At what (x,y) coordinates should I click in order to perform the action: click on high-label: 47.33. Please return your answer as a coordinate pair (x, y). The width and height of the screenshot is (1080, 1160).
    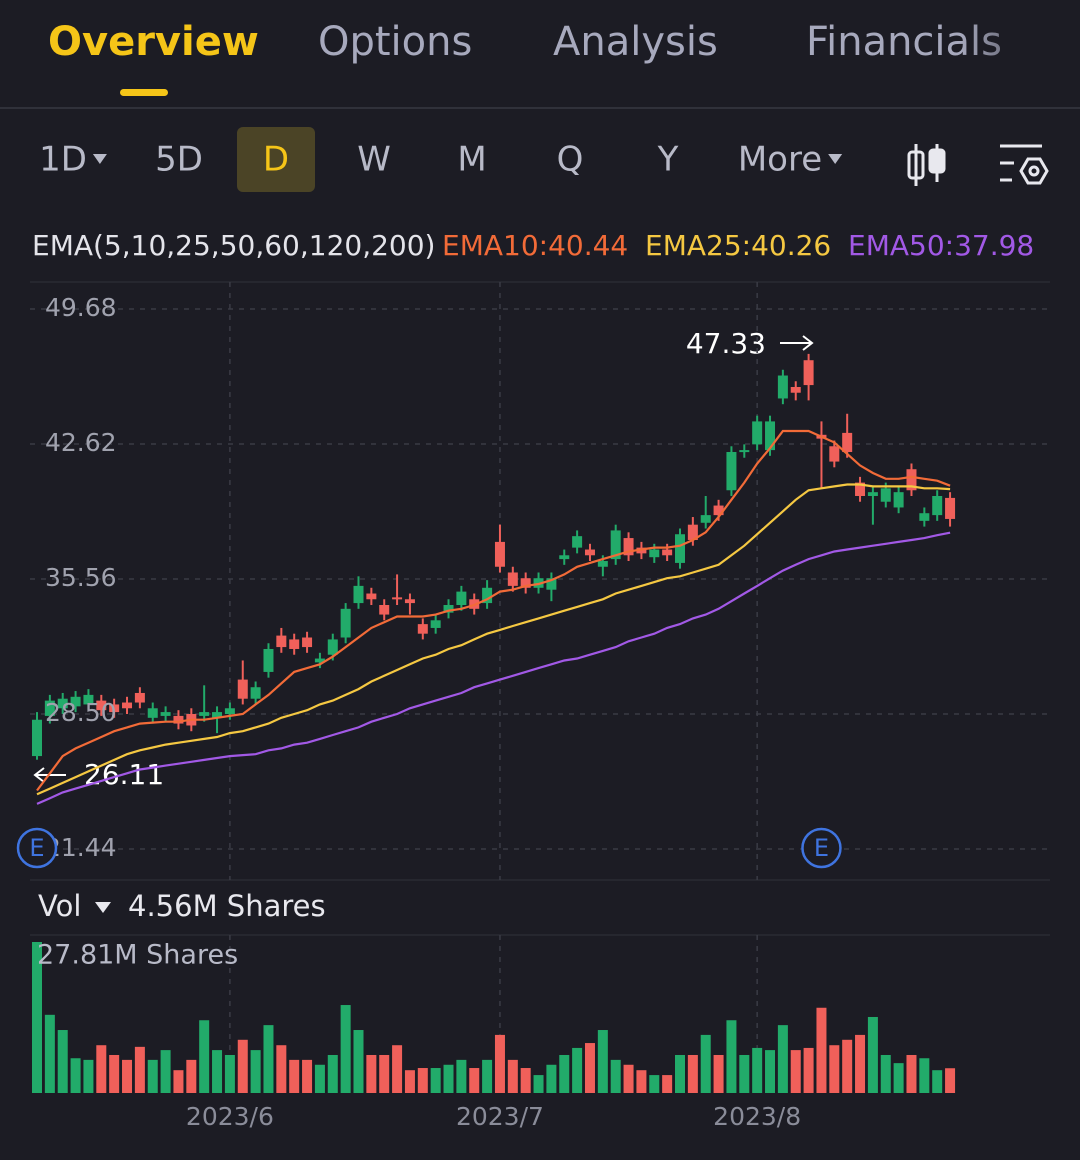
    Looking at the image, I should click on (726, 343).